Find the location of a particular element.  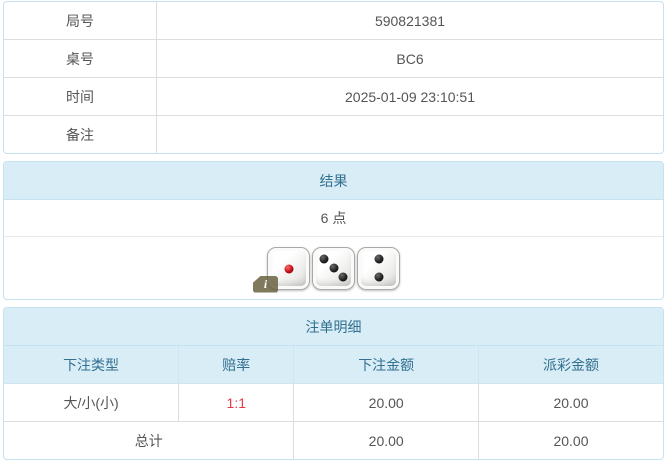

payout-amount-cell: 20.00 is located at coordinates (570, 402).